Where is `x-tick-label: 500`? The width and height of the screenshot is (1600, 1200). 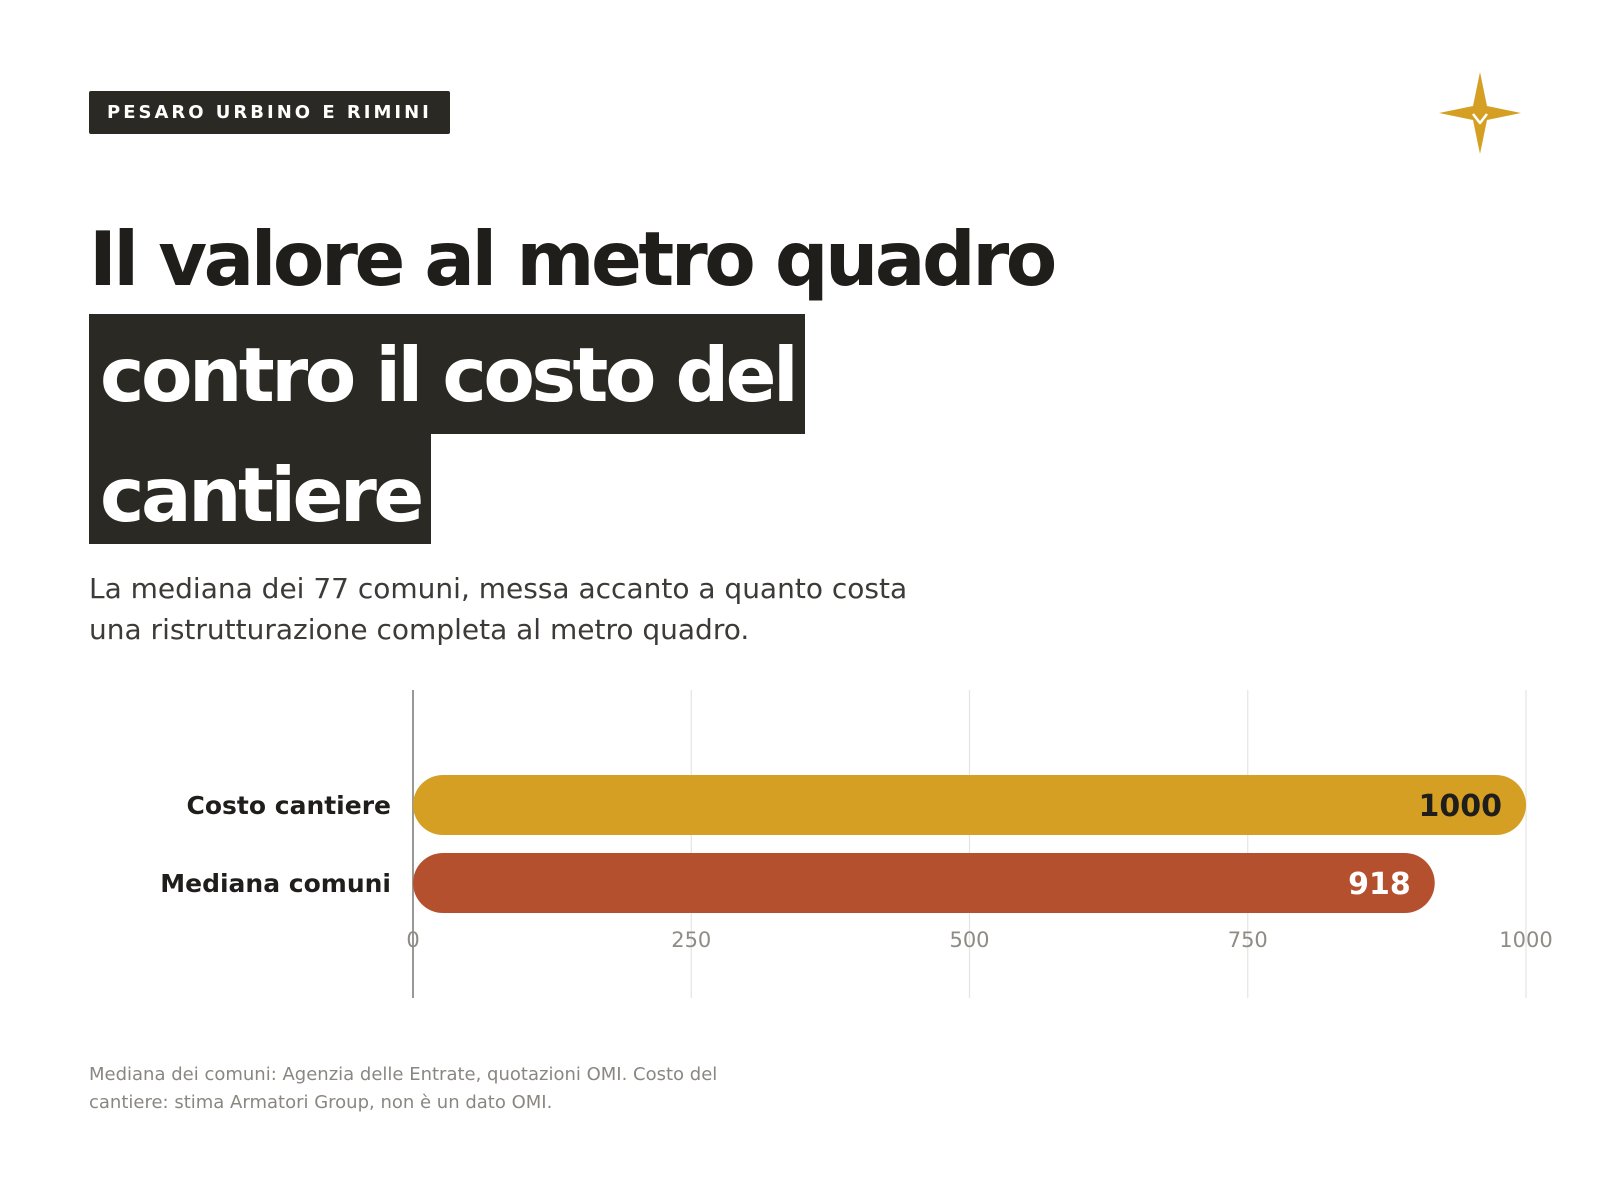 x-tick-label: 500 is located at coordinates (969, 940).